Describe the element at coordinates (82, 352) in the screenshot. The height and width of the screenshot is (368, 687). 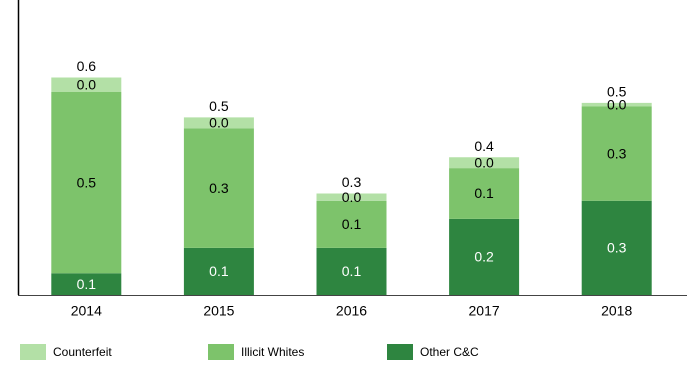
I see `legend-label: Counterfeit` at that location.